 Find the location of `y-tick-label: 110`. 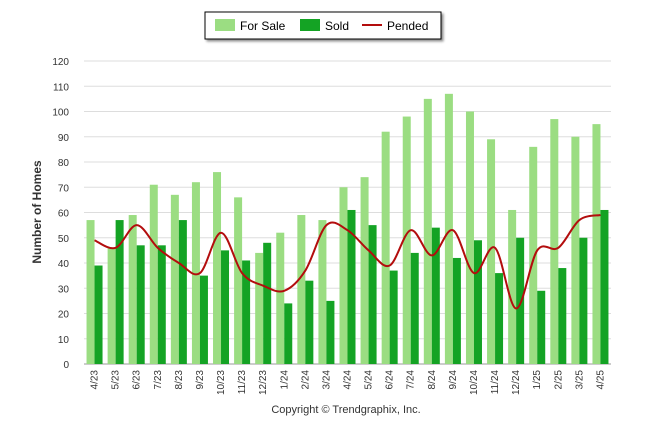

y-tick-label: 110 is located at coordinates (61, 87).